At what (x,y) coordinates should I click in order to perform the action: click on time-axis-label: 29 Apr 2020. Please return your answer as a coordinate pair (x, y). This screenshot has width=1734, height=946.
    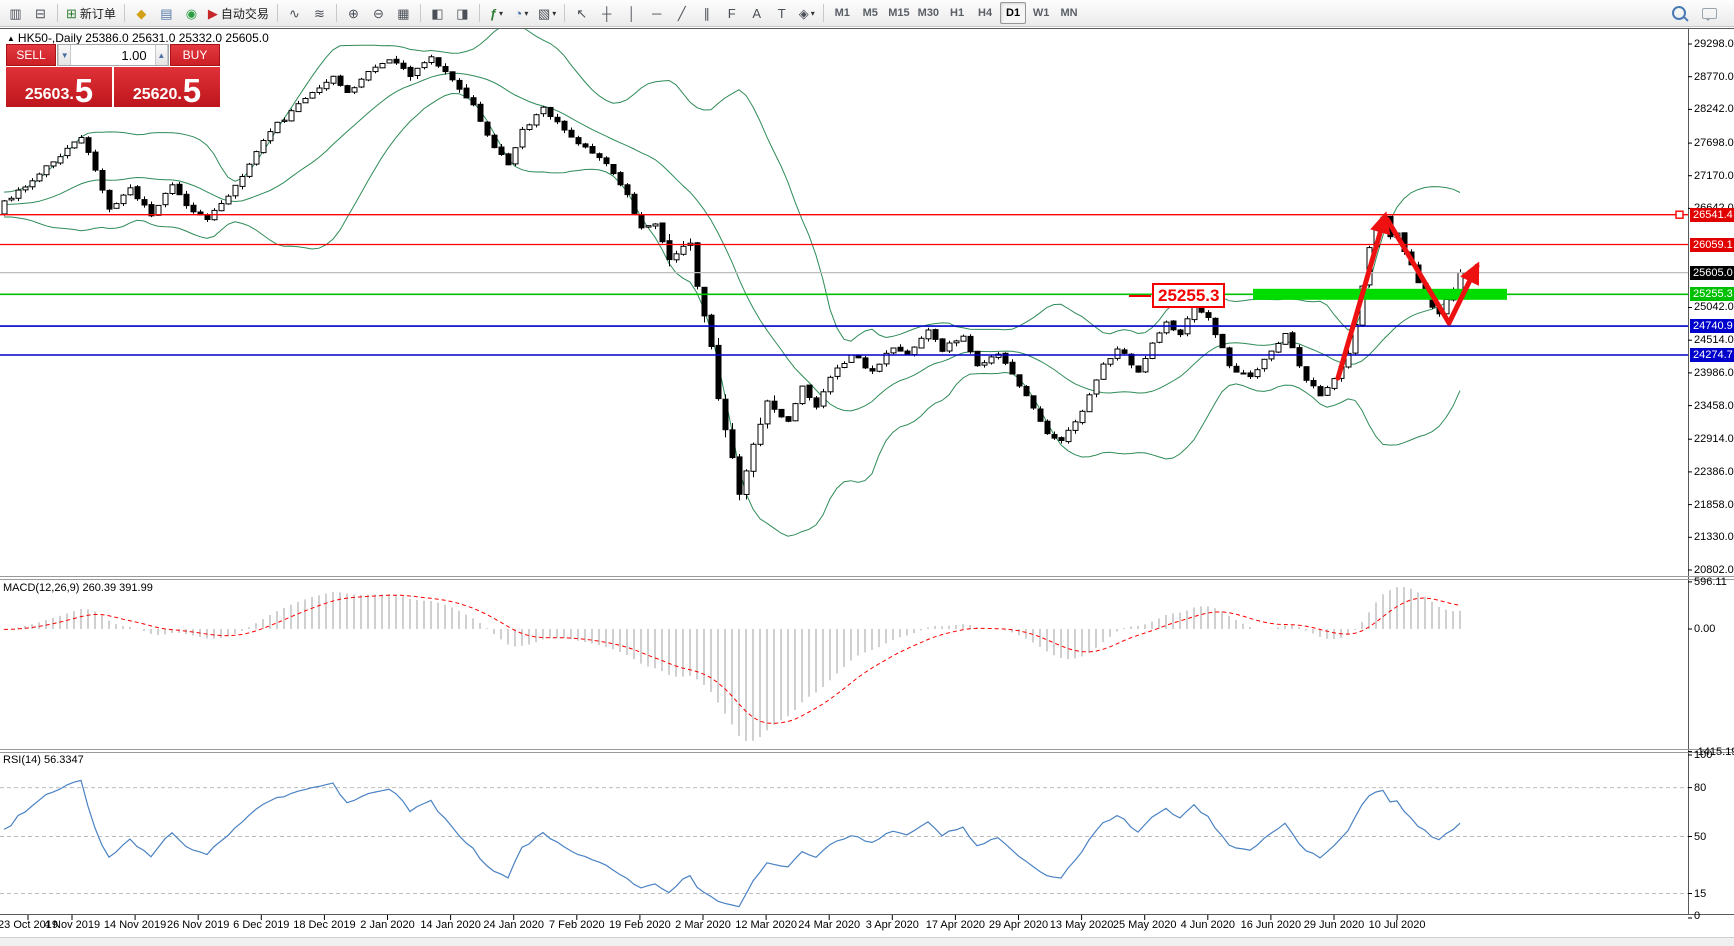
    Looking at the image, I should click on (1018, 925).